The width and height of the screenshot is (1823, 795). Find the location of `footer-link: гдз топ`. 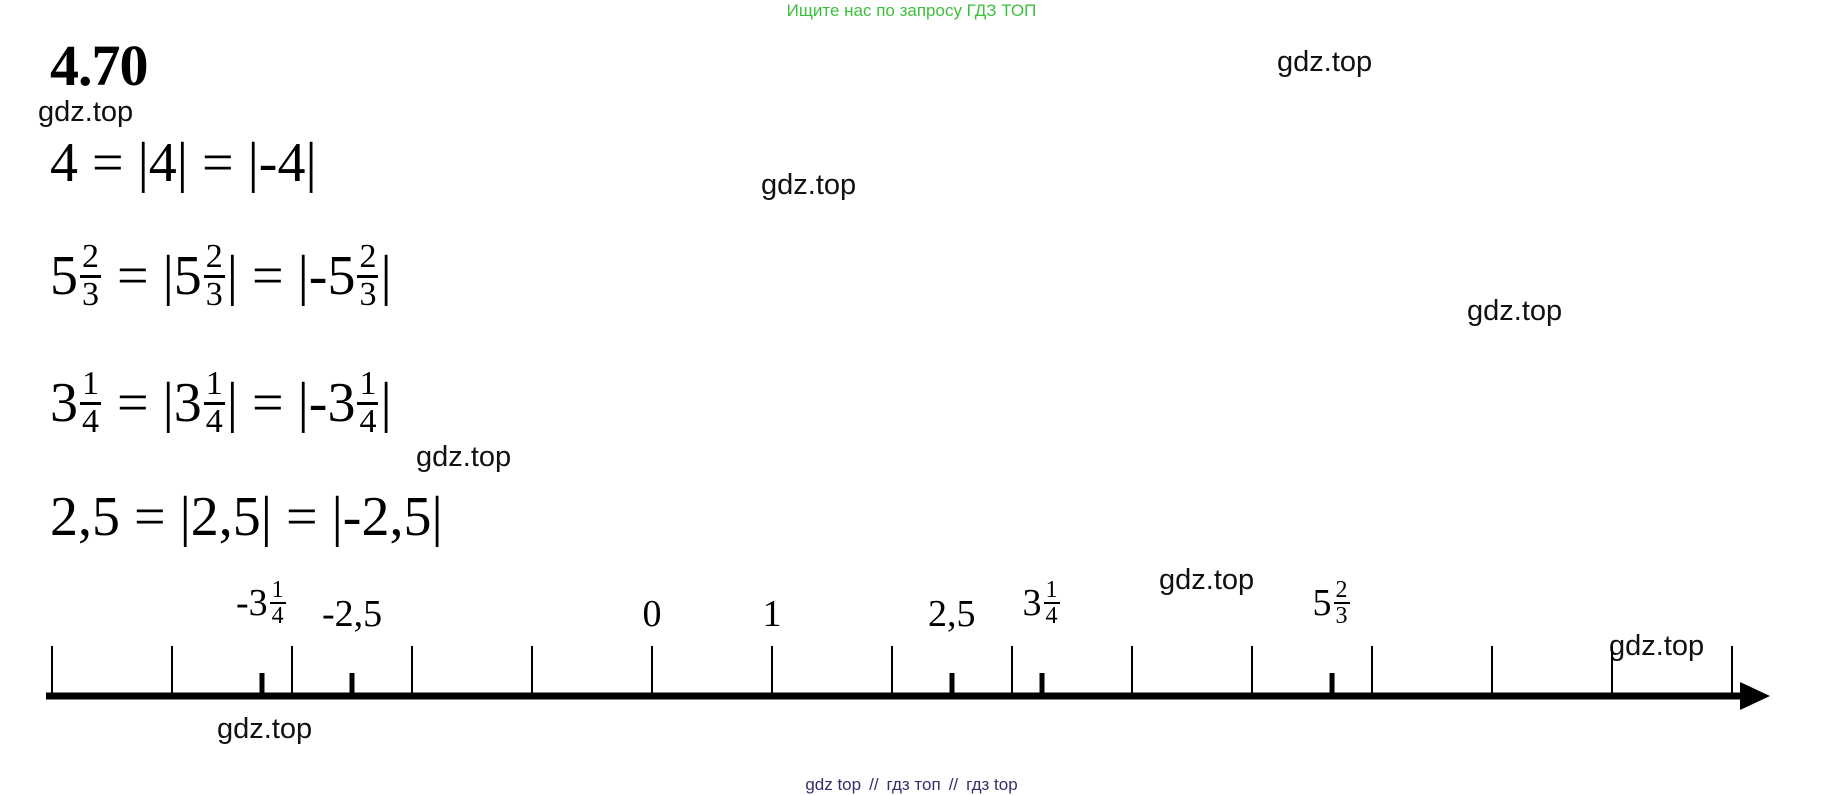

footer-link: гдз топ is located at coordinates (913, 784).